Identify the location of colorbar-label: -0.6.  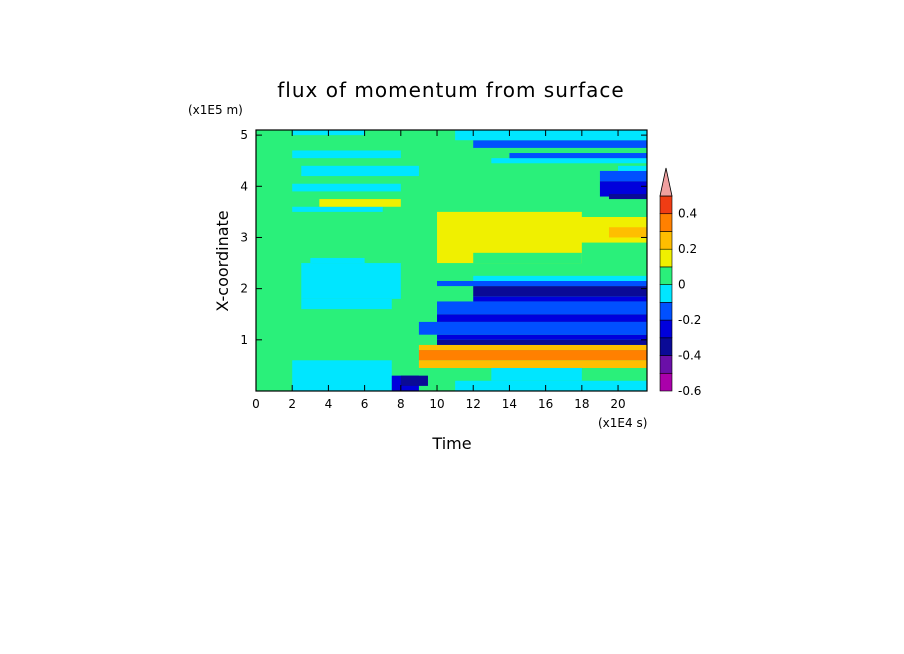
(689, 391).